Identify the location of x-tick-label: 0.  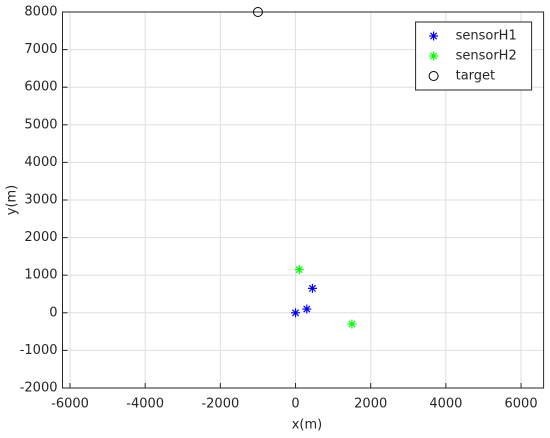
(295, 404).